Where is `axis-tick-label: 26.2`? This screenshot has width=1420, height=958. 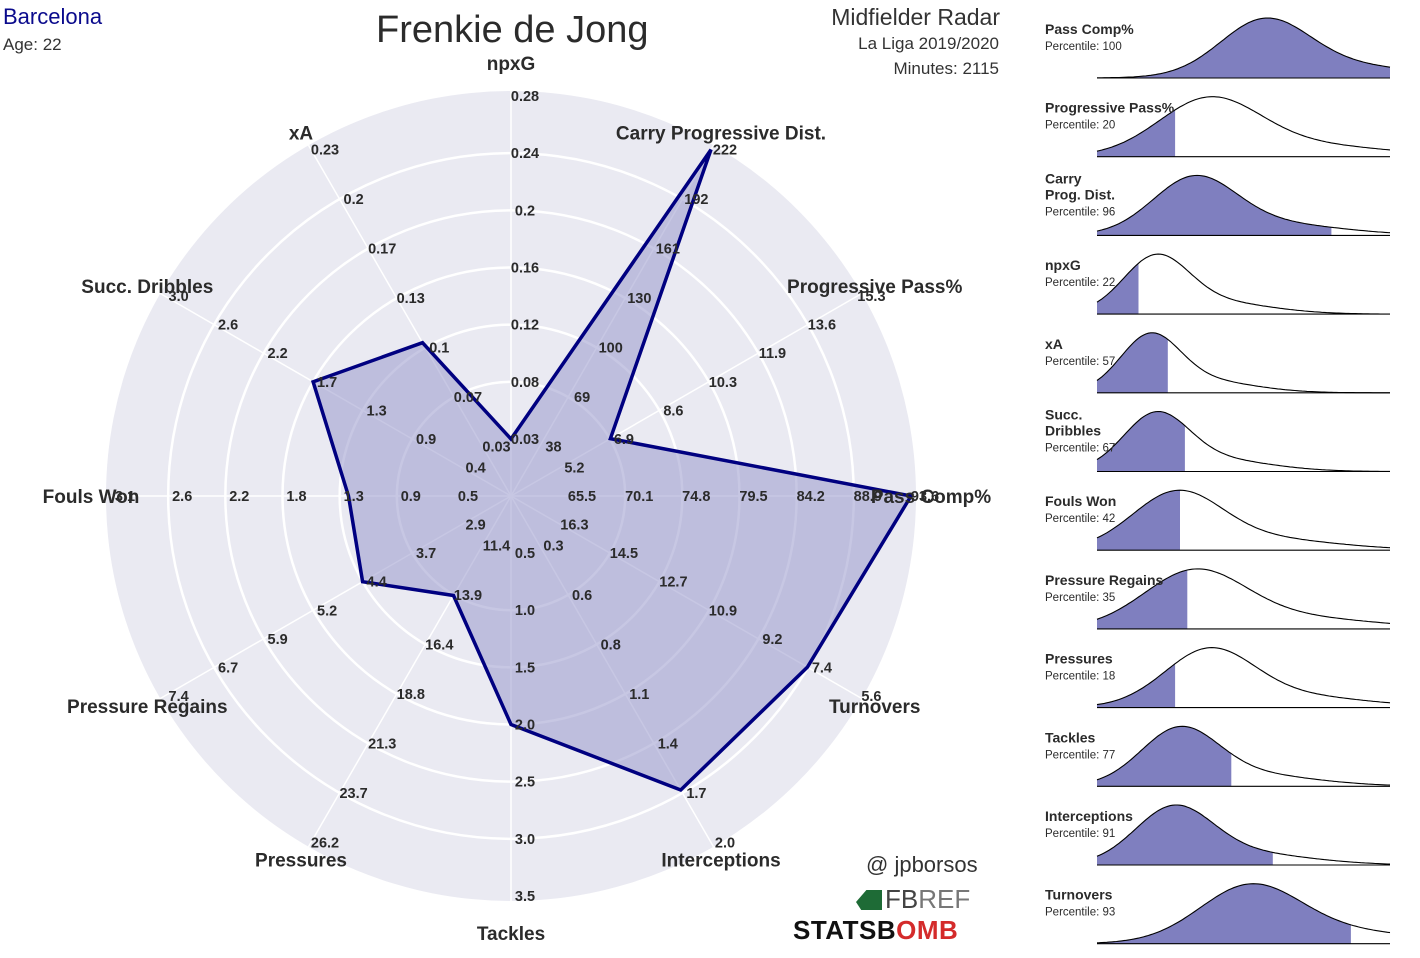 axis-tick-label: 26.2 is located at coordinates (325, 843).